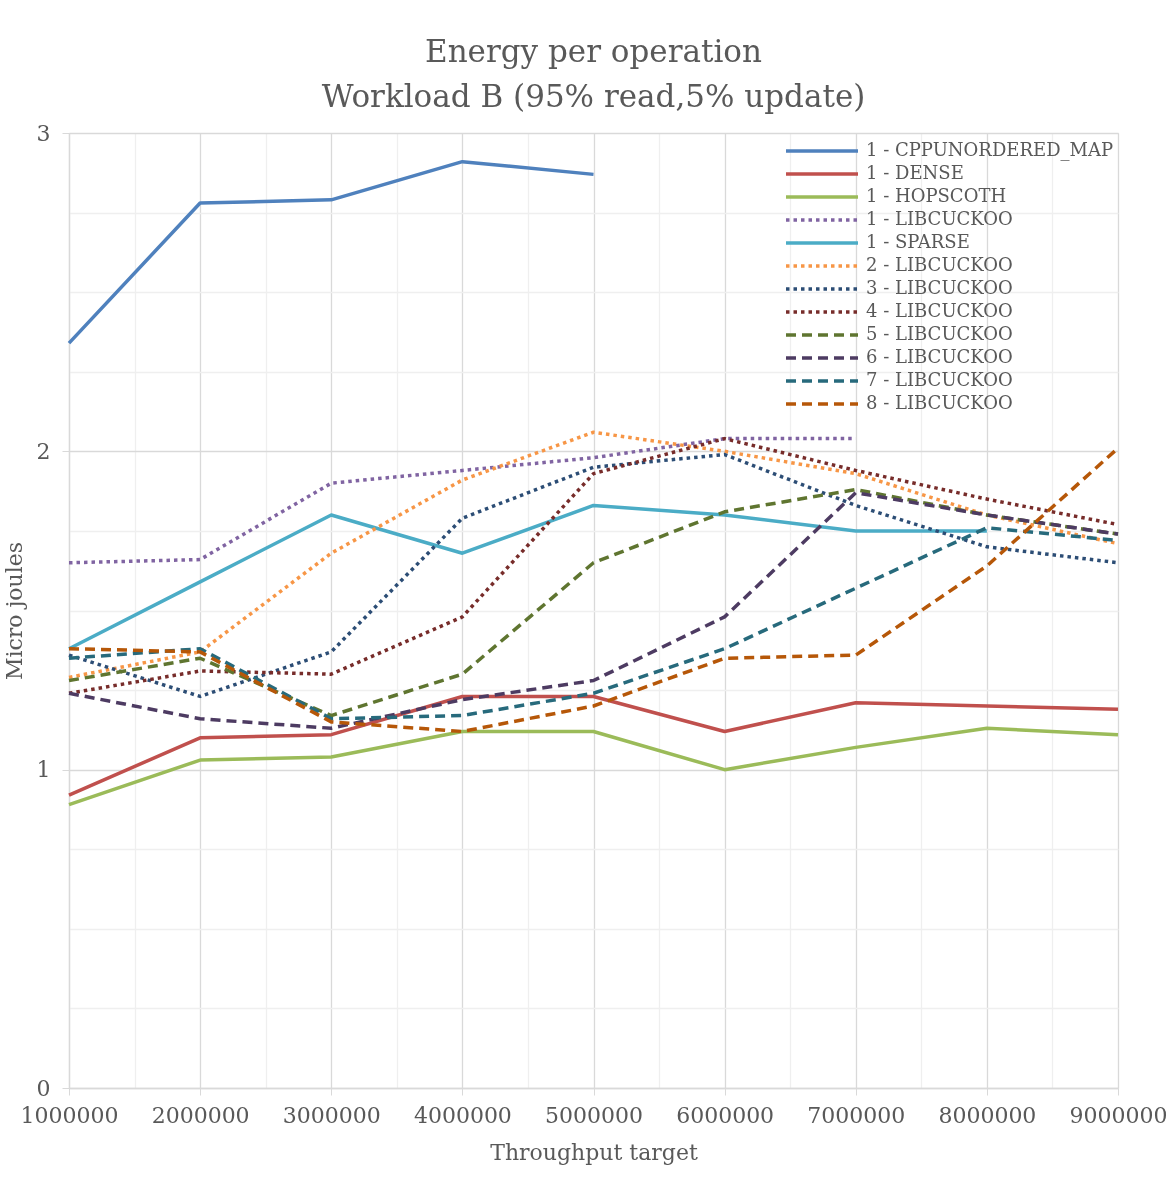  Describe the element at coordinates (939, 264) in the screenshot. I see `legend-label: 2 - LIBCUCKOO` at that location.